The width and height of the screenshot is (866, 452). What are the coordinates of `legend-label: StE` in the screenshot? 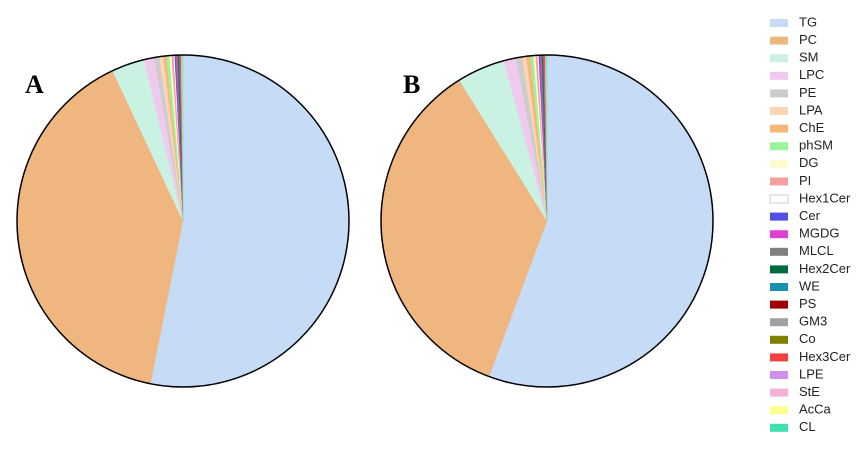 It's located at (809, 391).